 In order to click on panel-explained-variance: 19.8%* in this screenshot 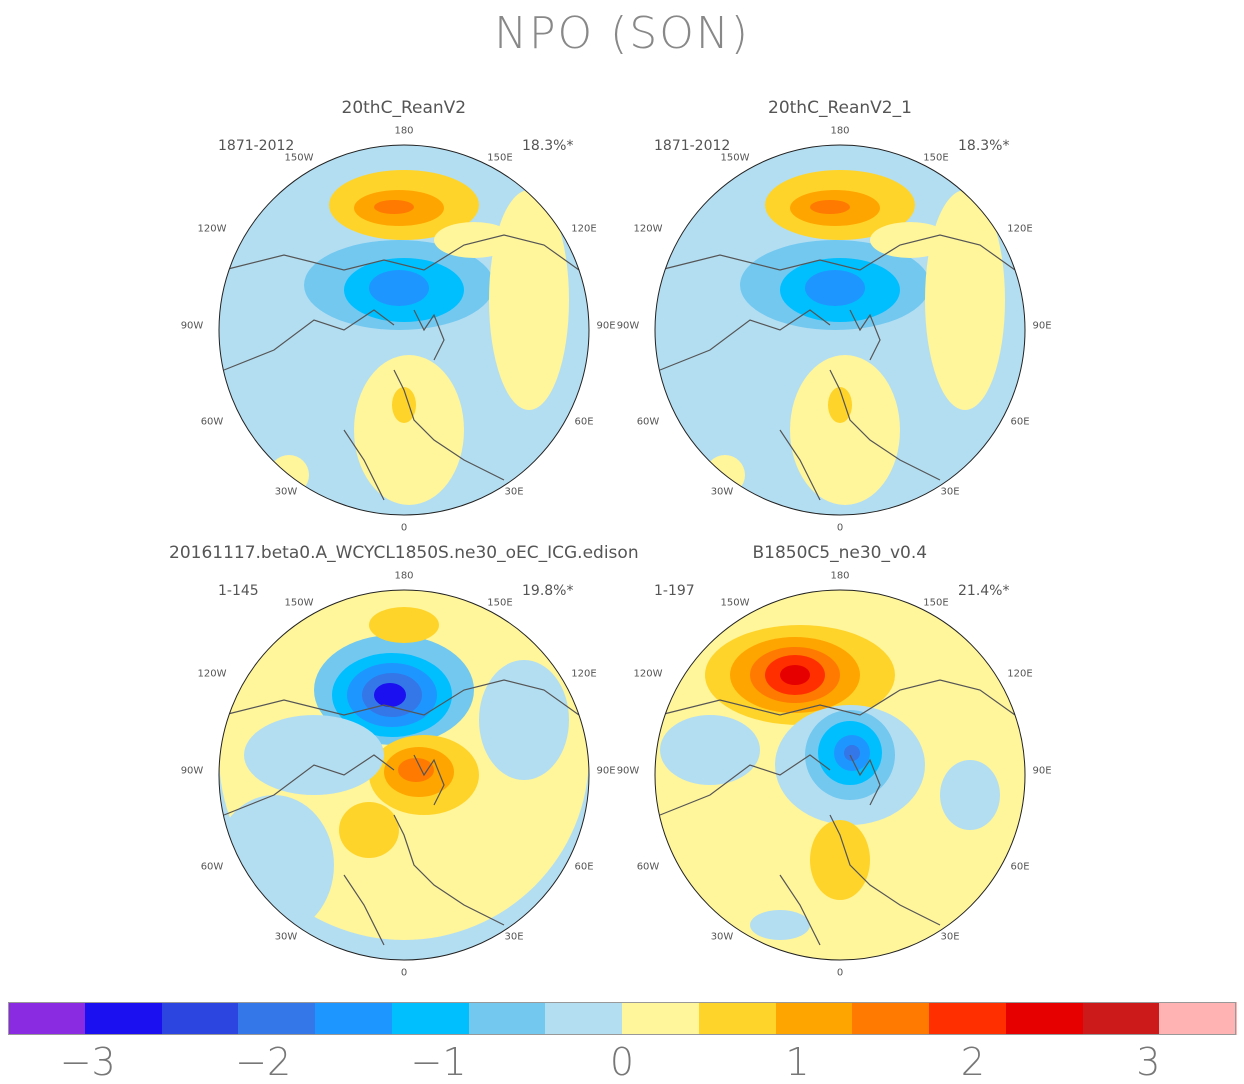, I will do `click(548, 591)`.